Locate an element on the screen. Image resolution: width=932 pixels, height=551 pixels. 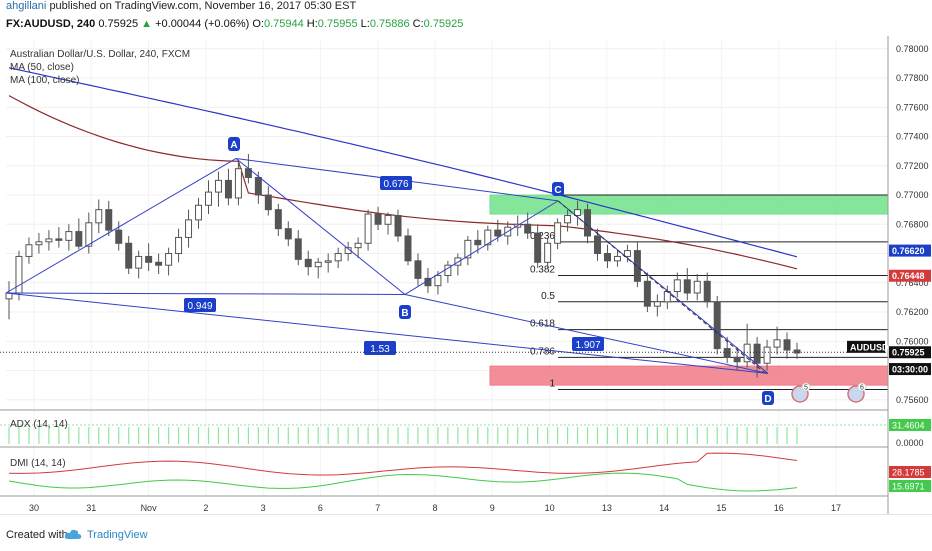
price-axis-label-text: 0.75925 is located at coordinates (908, 353).